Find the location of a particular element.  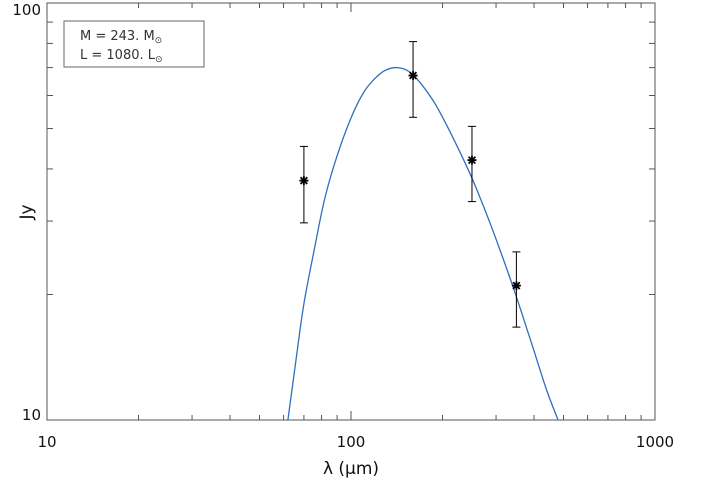

x-tick-label: 10 is located at coordinates (46, 442).